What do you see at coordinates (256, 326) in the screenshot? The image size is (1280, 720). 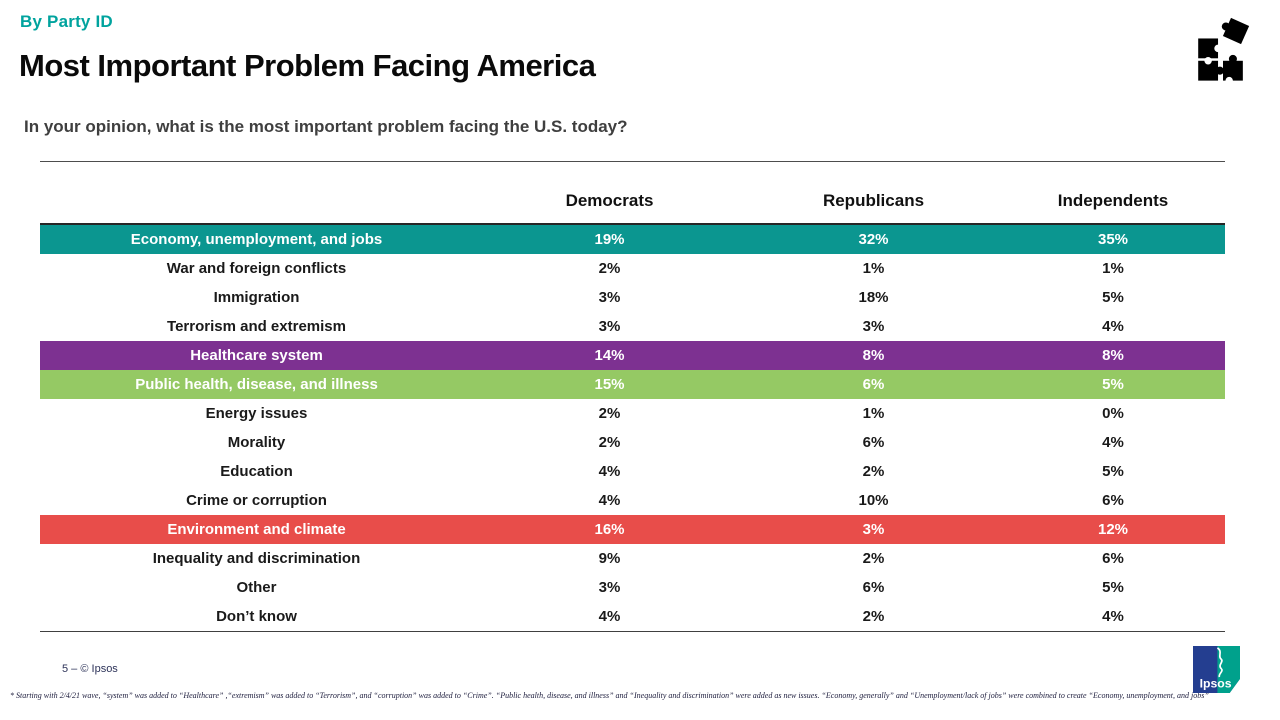 I see `row-label: Terrorism and extremism` at bounding box center [256, 326].